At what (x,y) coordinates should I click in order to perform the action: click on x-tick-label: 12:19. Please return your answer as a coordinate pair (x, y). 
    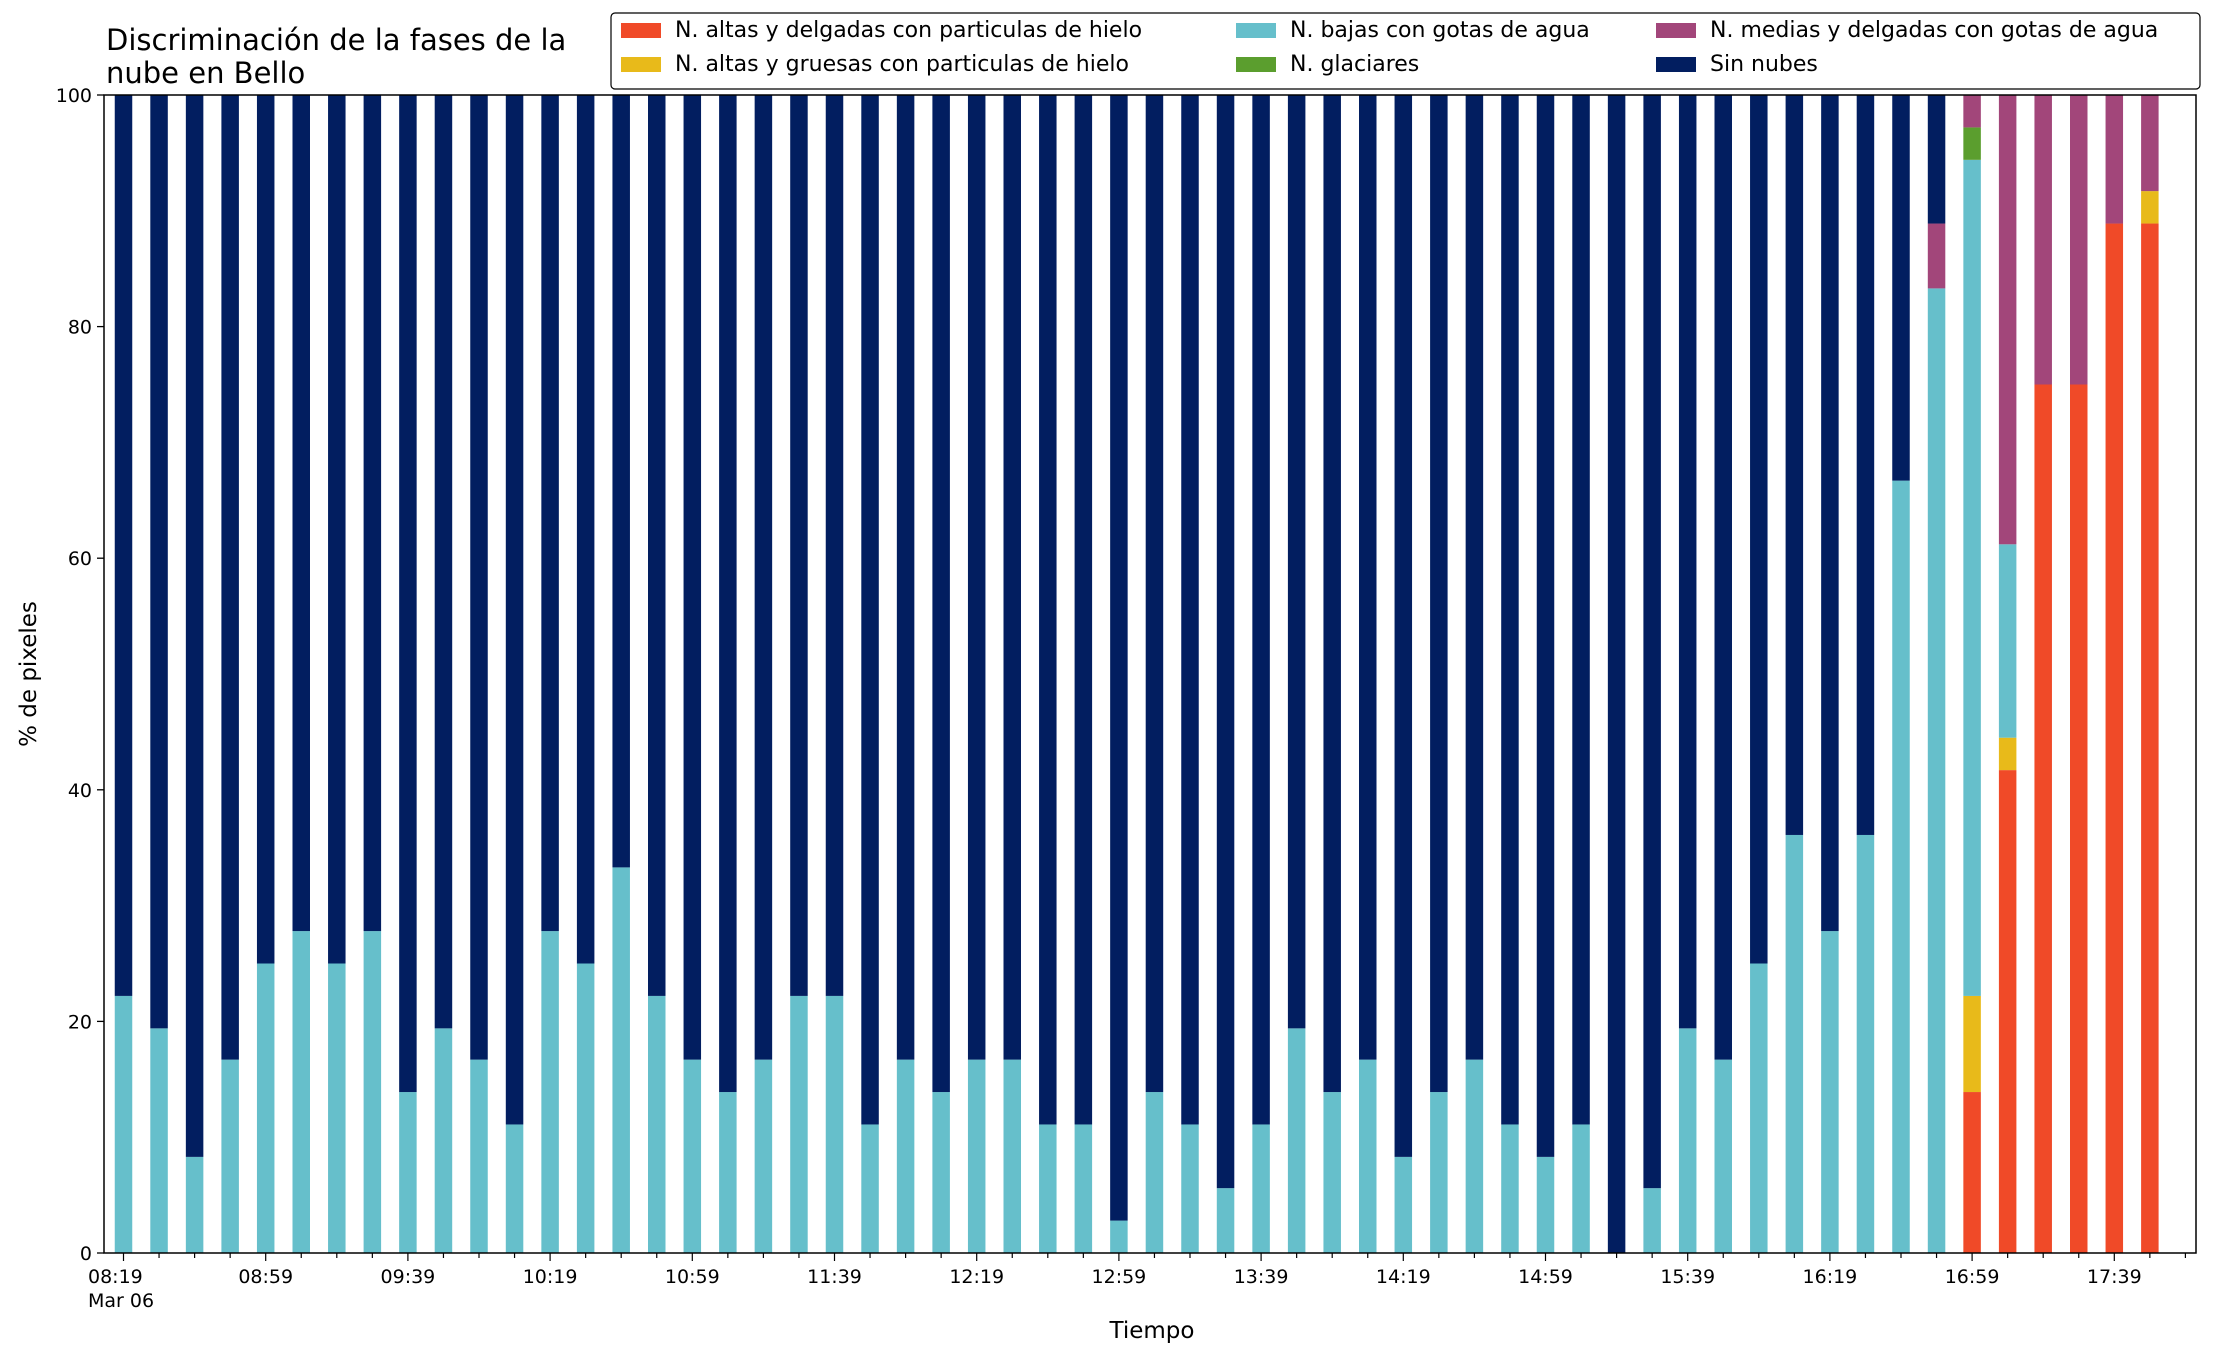
    Looking at the image, I should click on (976, 1277).